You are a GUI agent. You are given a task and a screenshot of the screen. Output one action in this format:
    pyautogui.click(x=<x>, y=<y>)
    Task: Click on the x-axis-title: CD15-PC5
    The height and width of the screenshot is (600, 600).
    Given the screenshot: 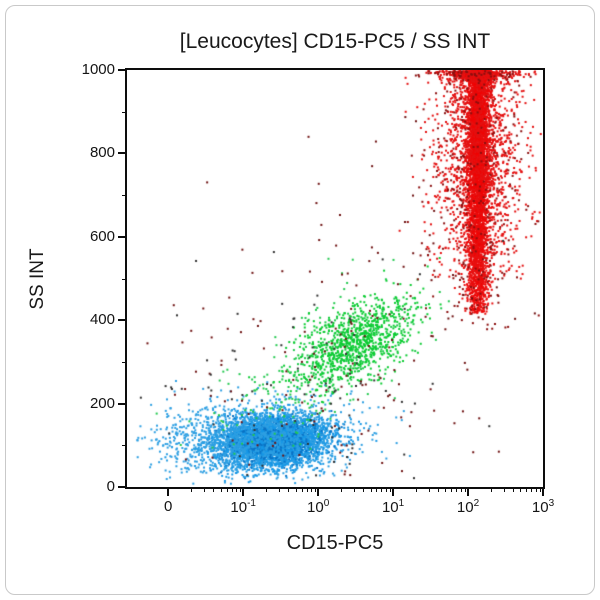 What is the action you would take?
    pyautogui.click(x=335, y=543)
    